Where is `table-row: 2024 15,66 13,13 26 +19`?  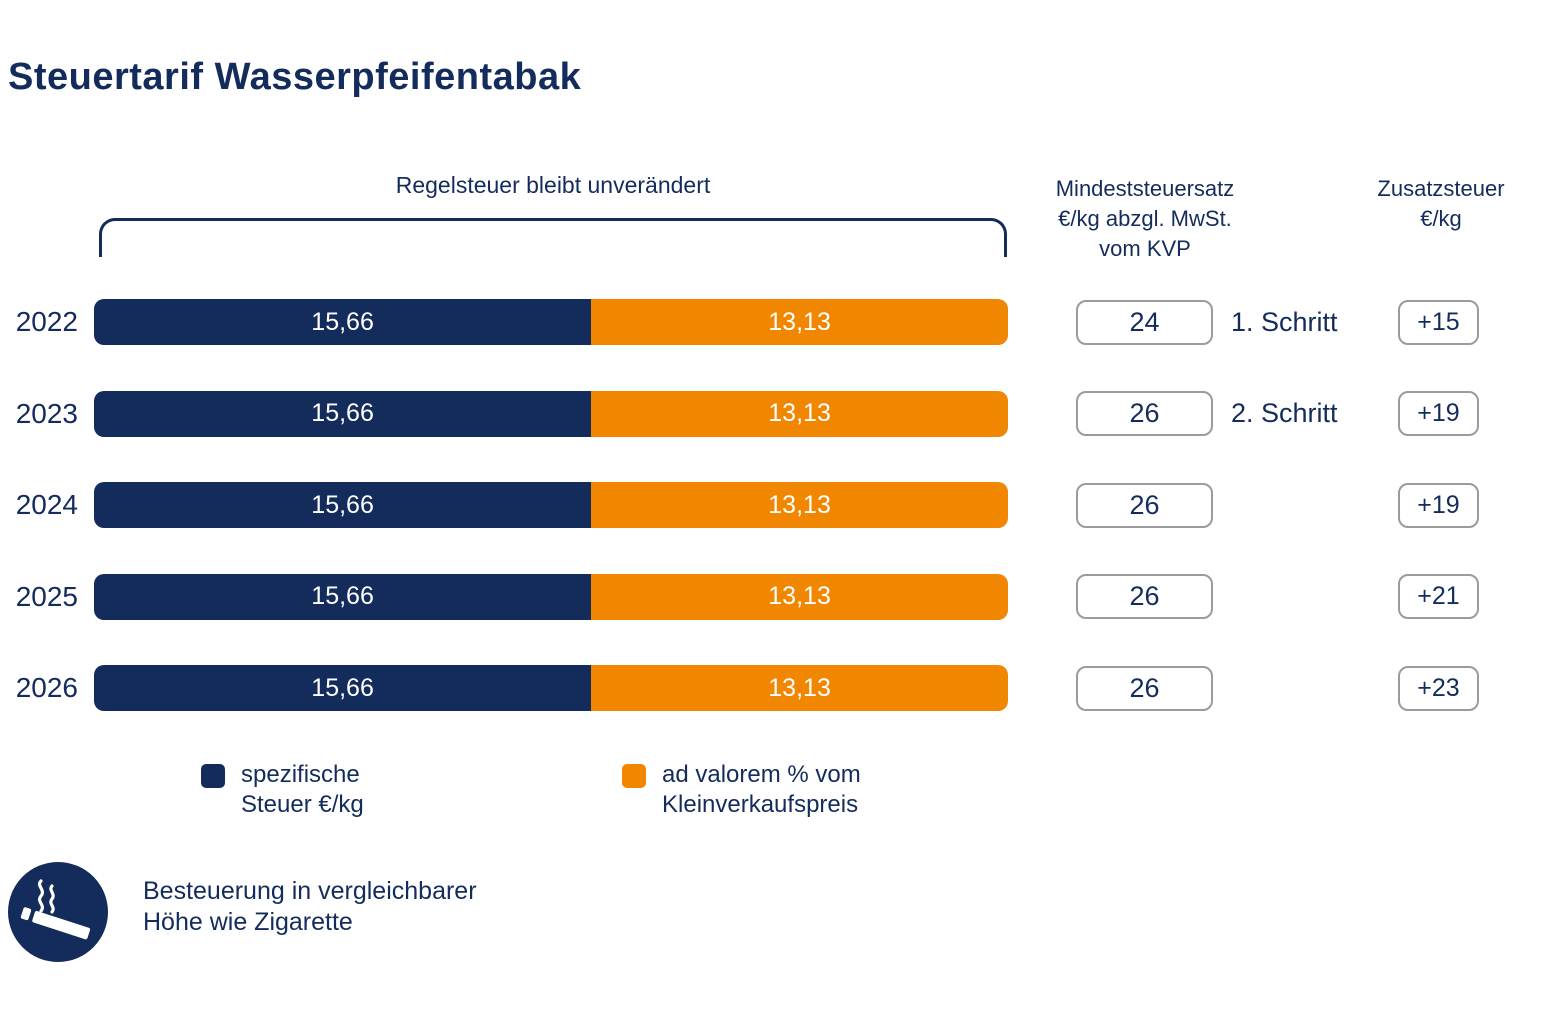 table-row: 2024 15,66 13,13 26 +19 is located at coordinates (739, 505).